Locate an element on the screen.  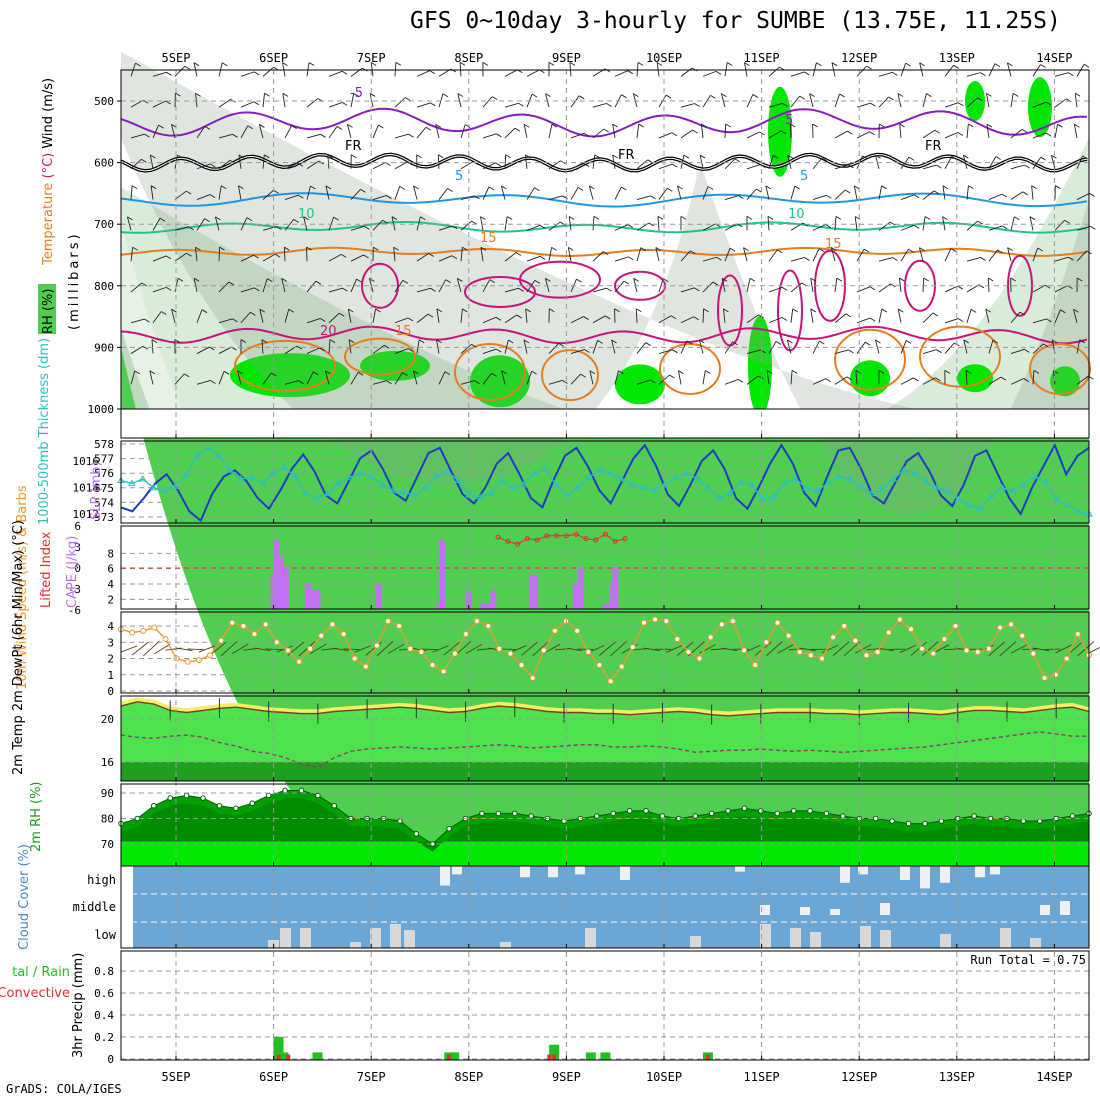
y-tick-label-slp: 1016 is located at coordinates (86, 461).